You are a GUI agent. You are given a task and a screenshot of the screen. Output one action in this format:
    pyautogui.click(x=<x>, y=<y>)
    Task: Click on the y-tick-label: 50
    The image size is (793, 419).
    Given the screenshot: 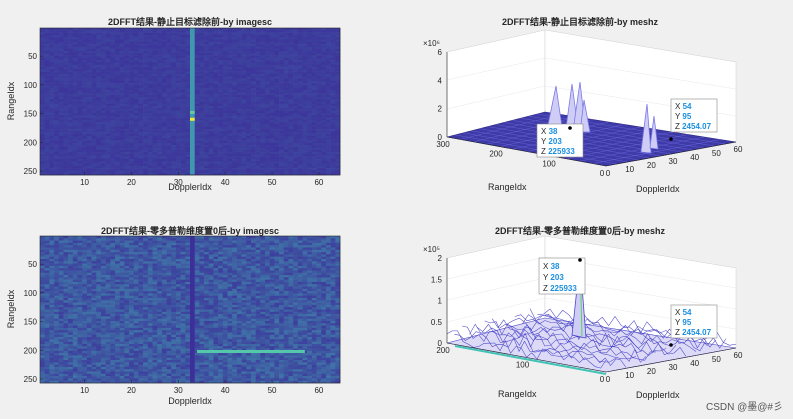 What is the action you would take?
    pyautogui.click(x=32, y=56)
    